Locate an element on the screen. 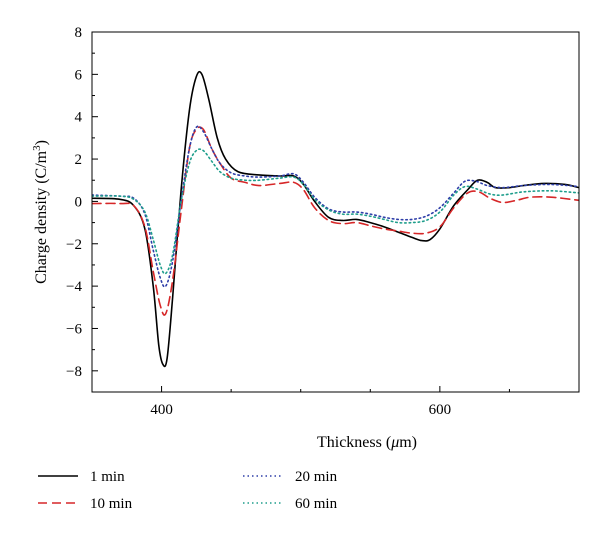 The height and width of the screenshot is (544, 600). y-tick-label: 8 is located at coordinates (79, 33).